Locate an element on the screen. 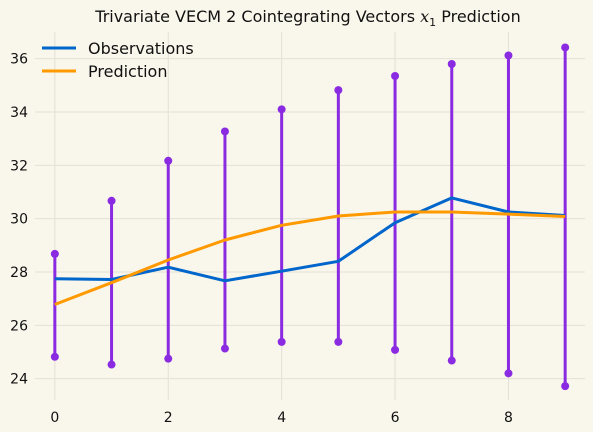 The width and height of the screenshot is (593, 432). title-subscript: 1 is located at coordinates (432, 22).